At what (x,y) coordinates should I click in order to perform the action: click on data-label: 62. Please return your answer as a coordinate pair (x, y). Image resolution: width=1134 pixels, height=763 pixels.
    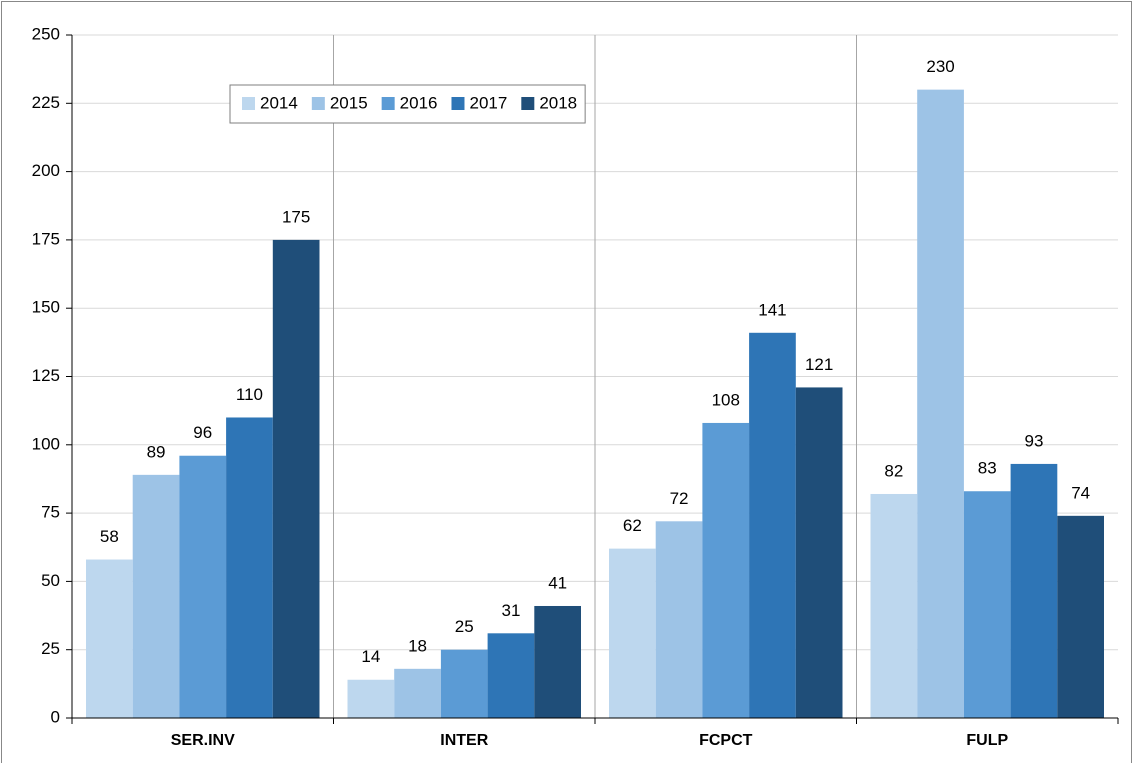
    Looking at the image, I should click on (632, 525).